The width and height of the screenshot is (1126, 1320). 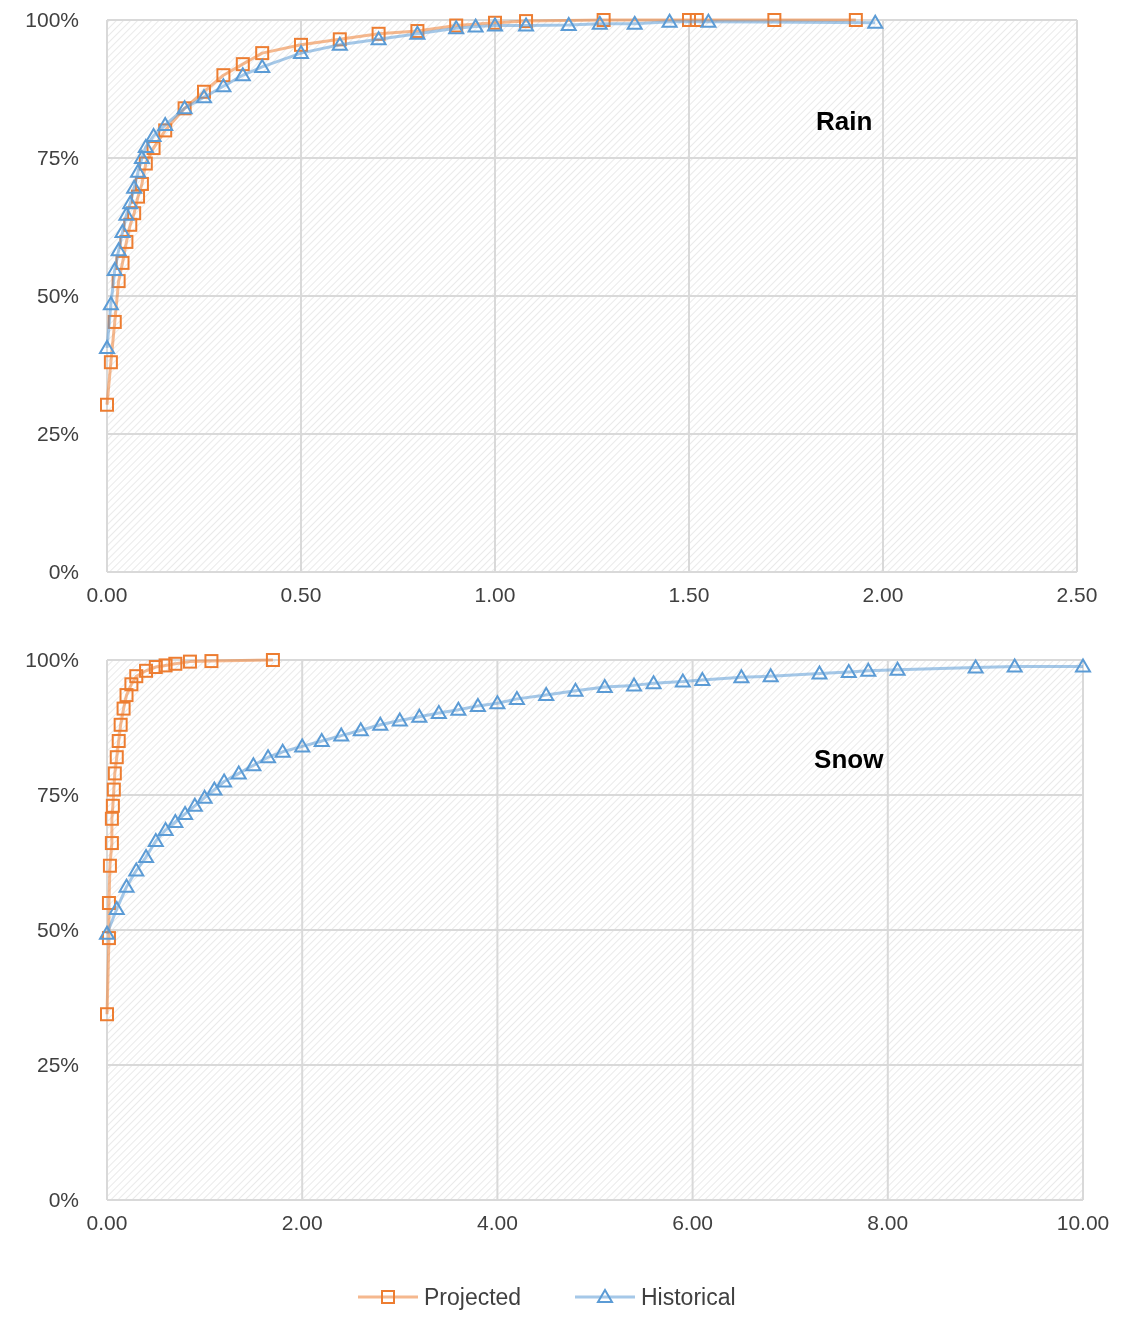 What do you see at coordinates (301, 594) in the screenshot?
I see `x-tick-label: 0.50` at bounding box center [301, 594].